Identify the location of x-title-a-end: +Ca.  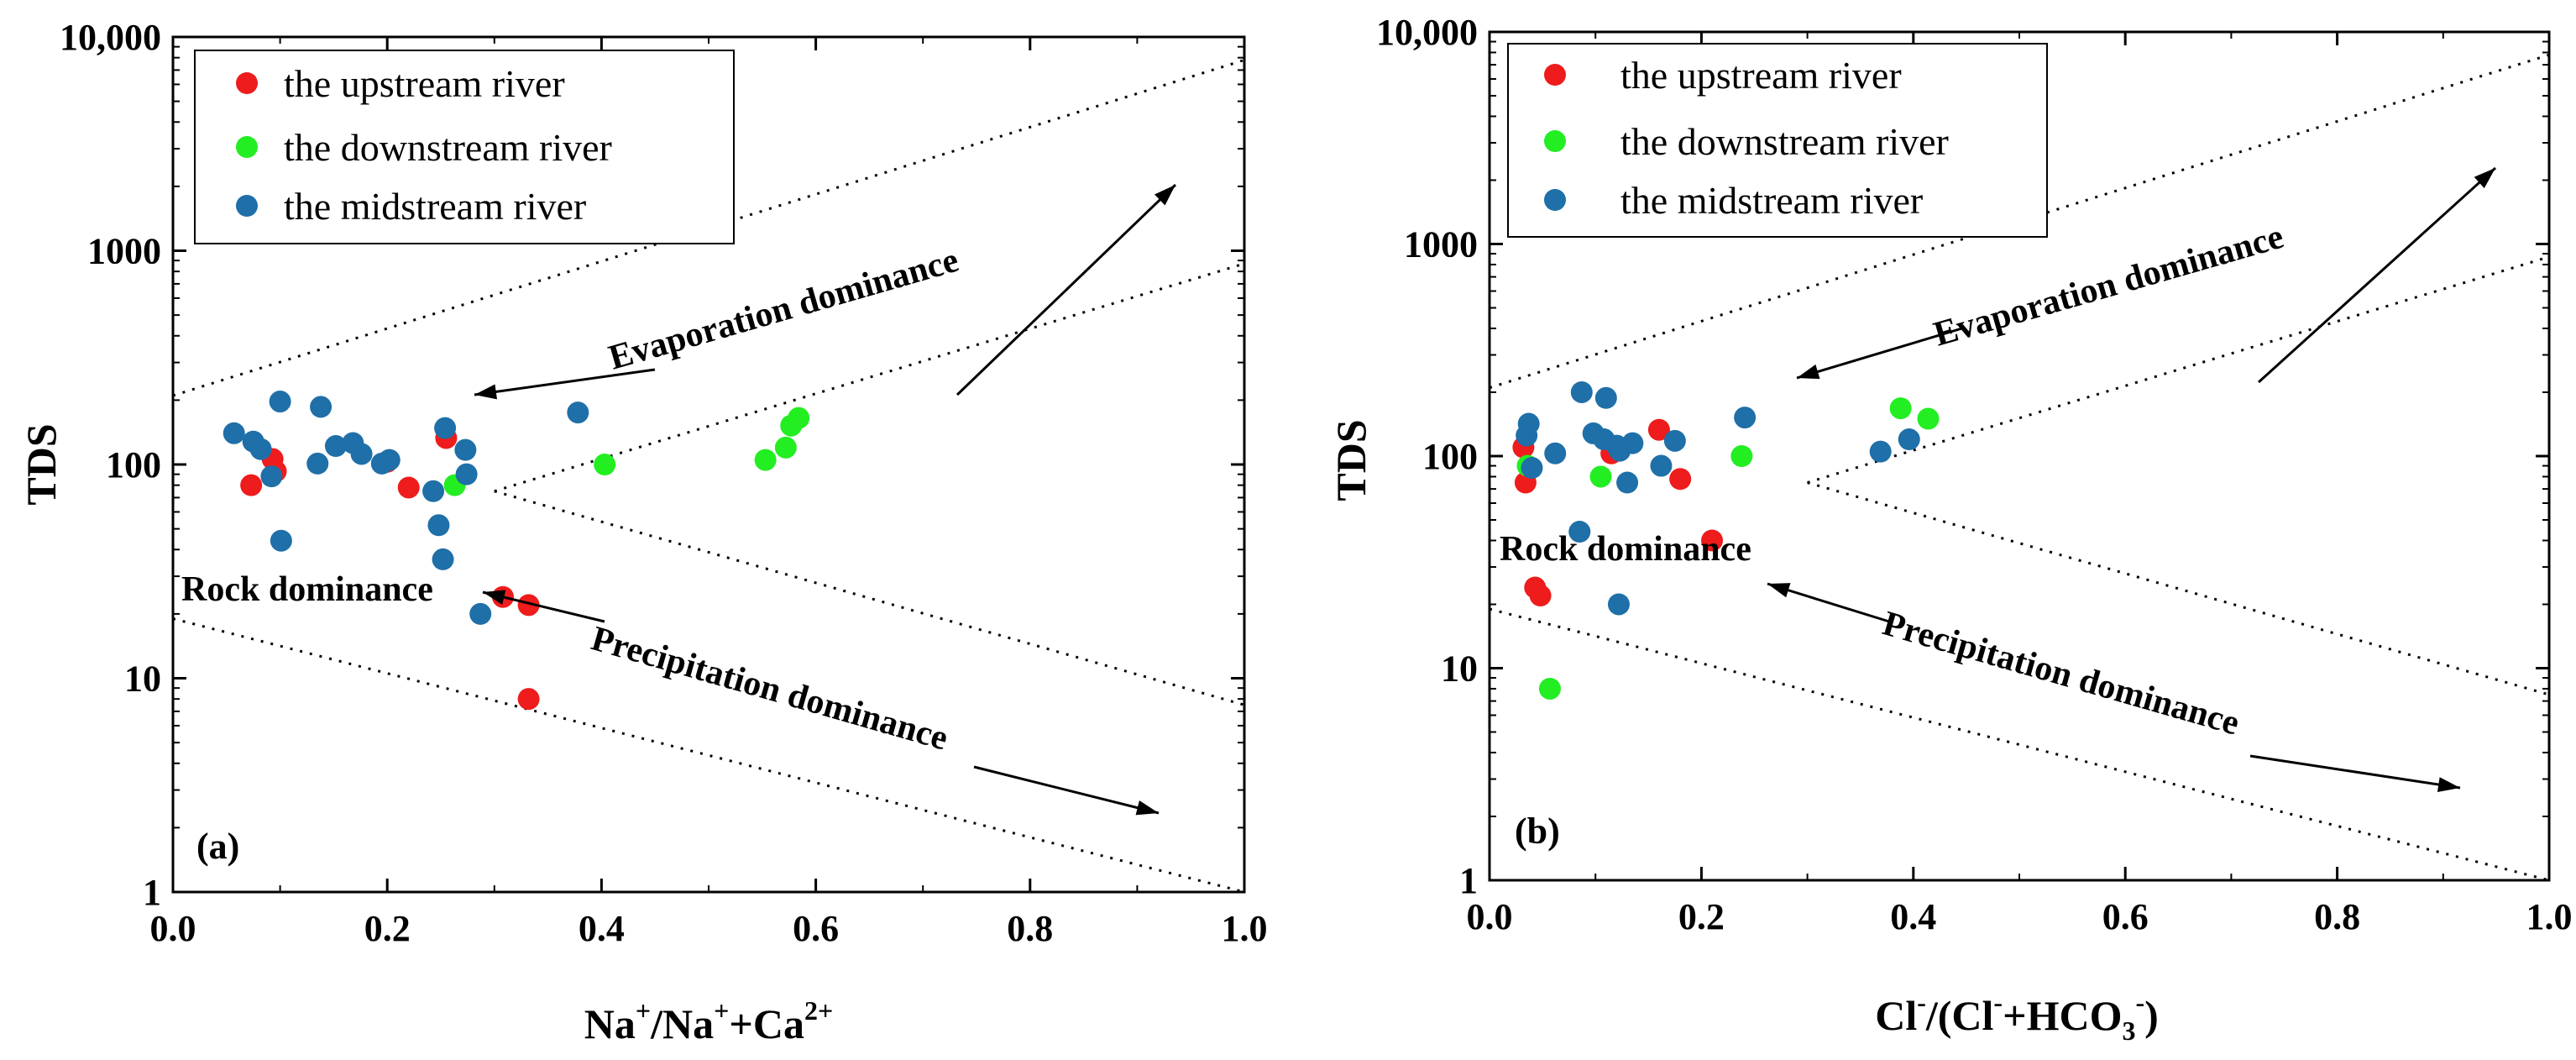
(767, 1023).